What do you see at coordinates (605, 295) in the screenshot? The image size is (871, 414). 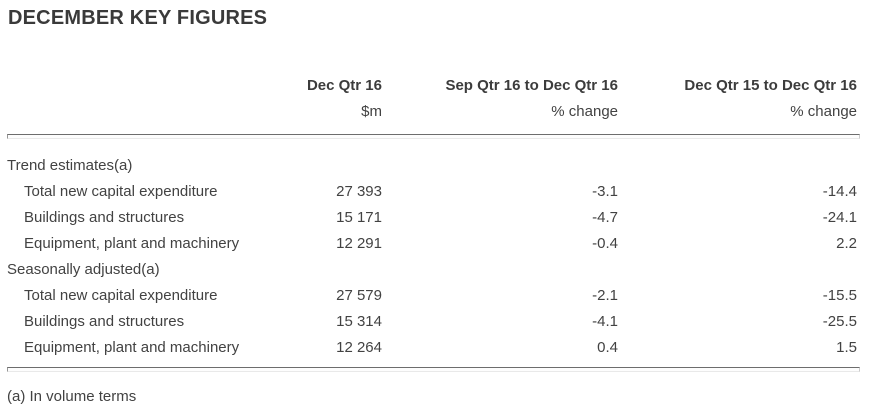 I see `value-cell: -2.1` at bounding box center [605, 295].